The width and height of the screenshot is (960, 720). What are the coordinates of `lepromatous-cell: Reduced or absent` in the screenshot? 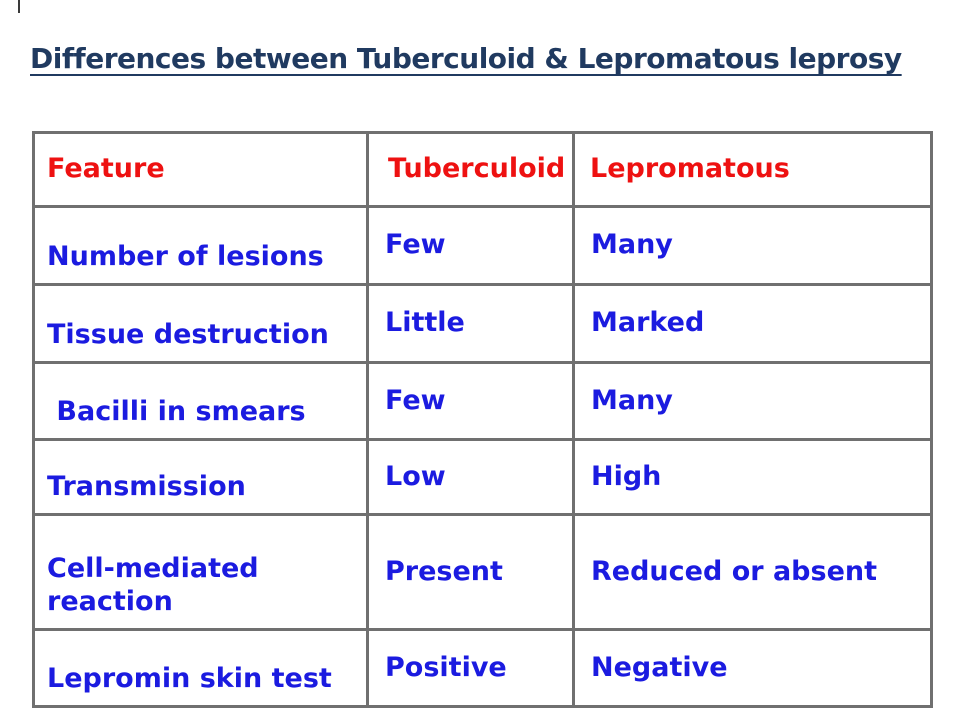 It's located at (752, 572).